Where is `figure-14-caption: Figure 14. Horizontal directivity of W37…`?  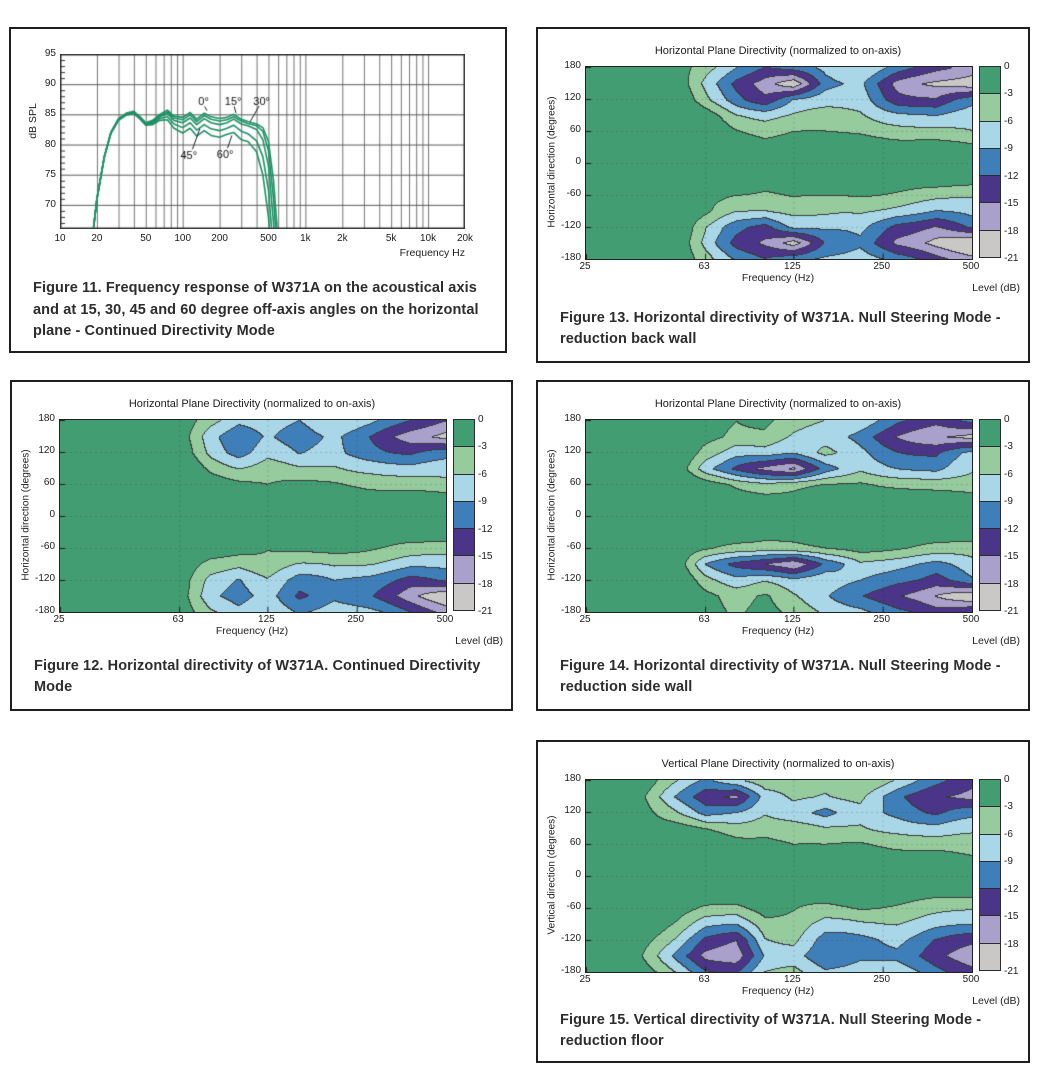 figure-14-caption: Figure 14. Horizontal directivity of W37… is located at coordinates (780, 676).